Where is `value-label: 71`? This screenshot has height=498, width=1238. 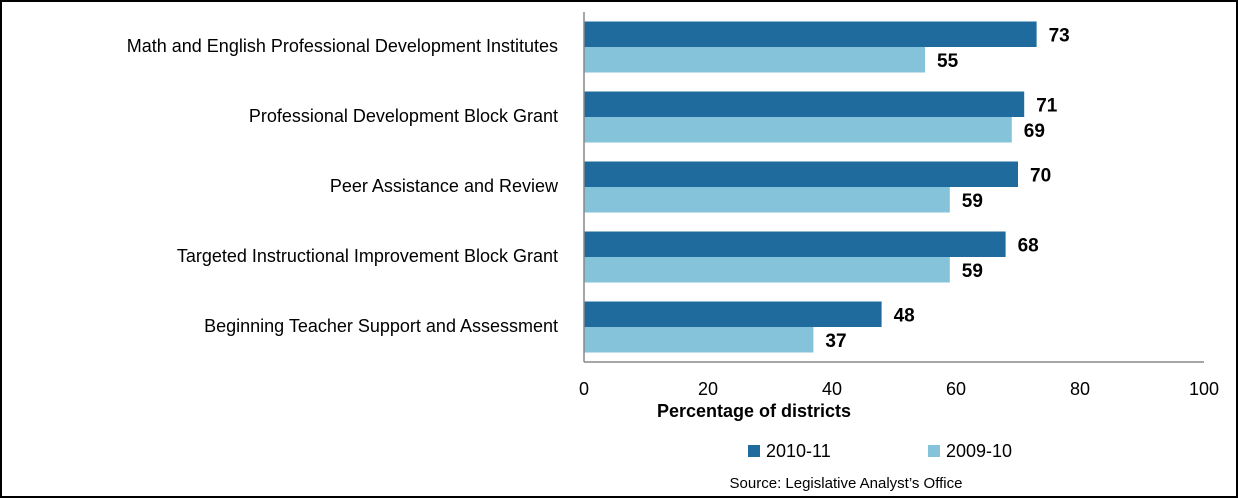 value-label: 71 is located at coordinates (1047, 105).